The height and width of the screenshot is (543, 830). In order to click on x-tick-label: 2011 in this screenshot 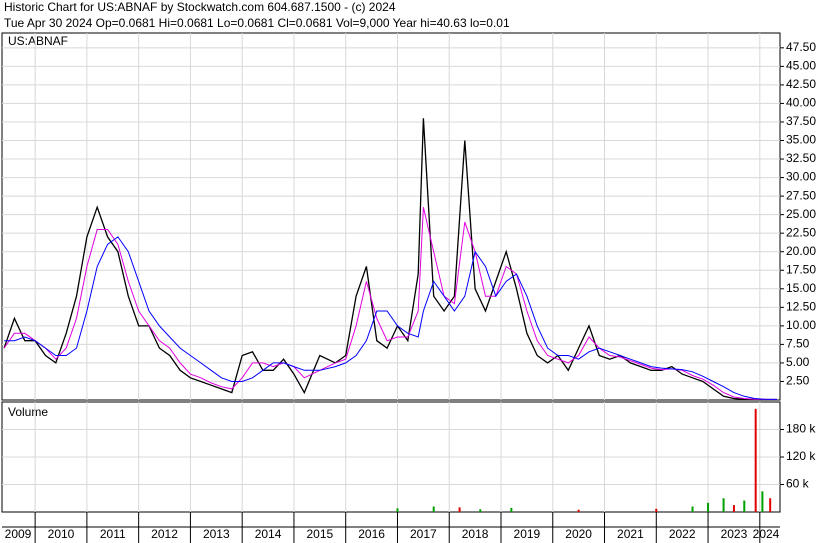, I will do `click(113, 534)`.